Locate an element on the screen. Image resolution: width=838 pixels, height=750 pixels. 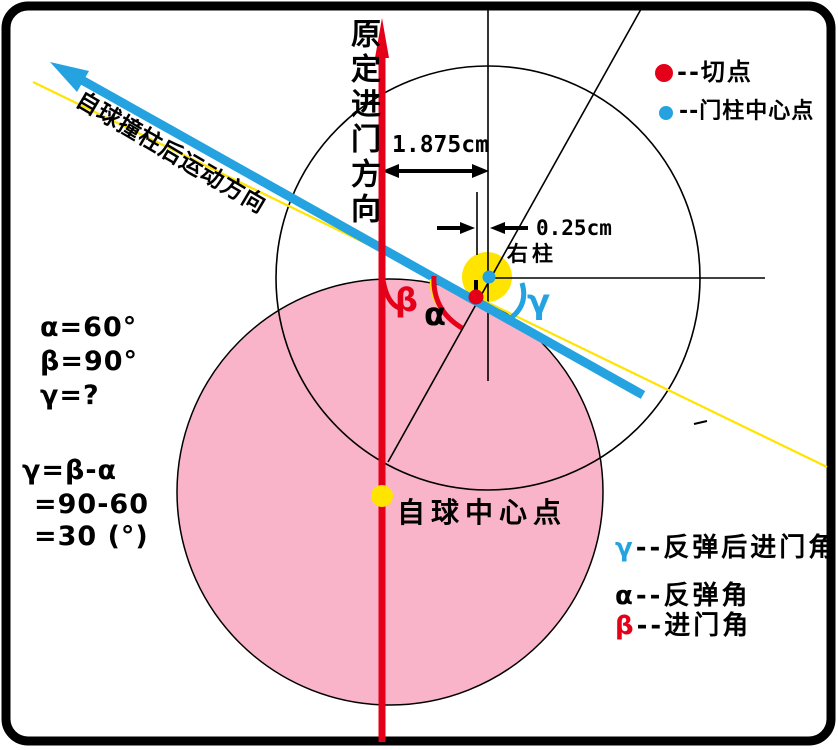
definition-beta: β--进门角 is located at coordinates (683, 626).